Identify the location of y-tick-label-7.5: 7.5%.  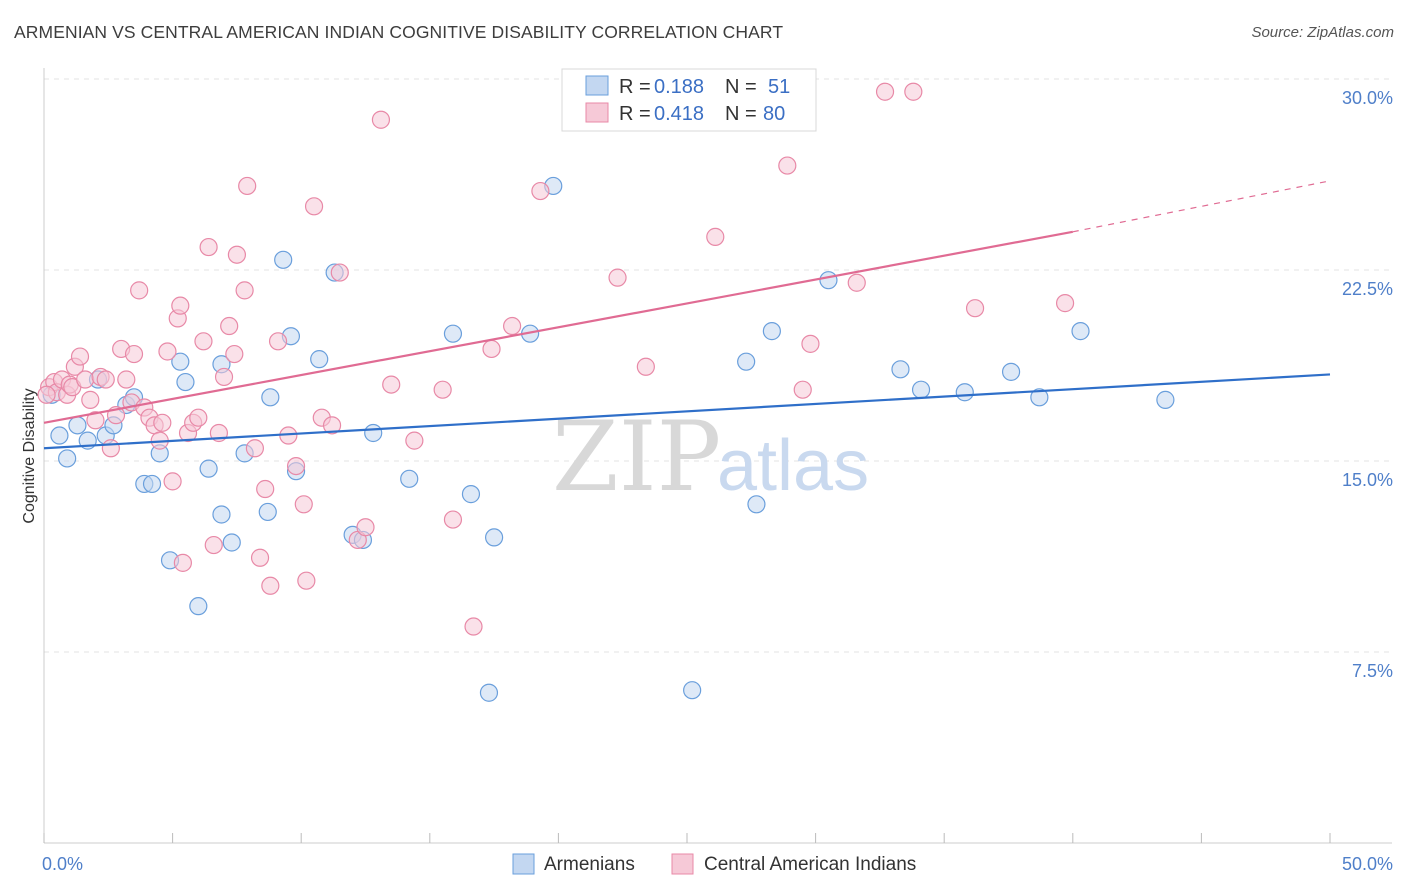
(1372, 671).